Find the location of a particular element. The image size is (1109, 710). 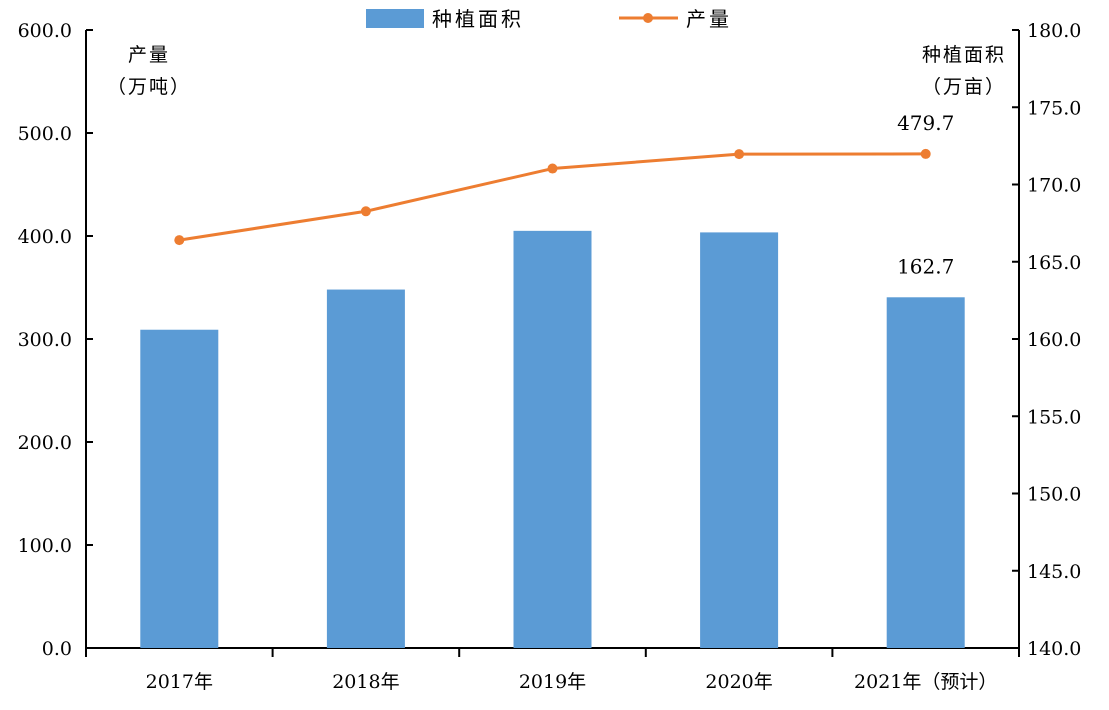

left-axis-title-line2: （万吨） is located at coordinates (149, 87).